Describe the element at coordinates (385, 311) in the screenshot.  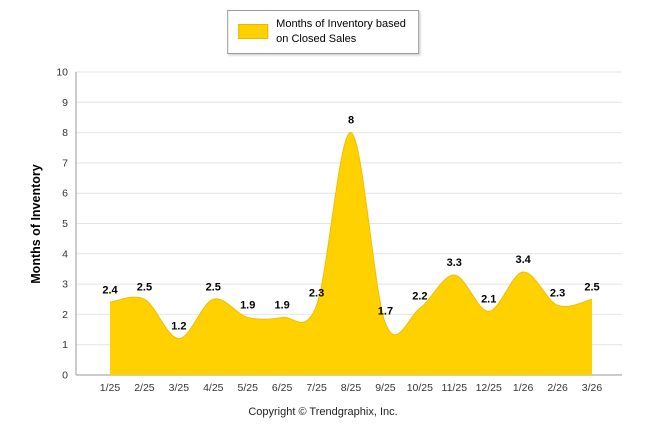
I see `data-label: 1.7` at that location.